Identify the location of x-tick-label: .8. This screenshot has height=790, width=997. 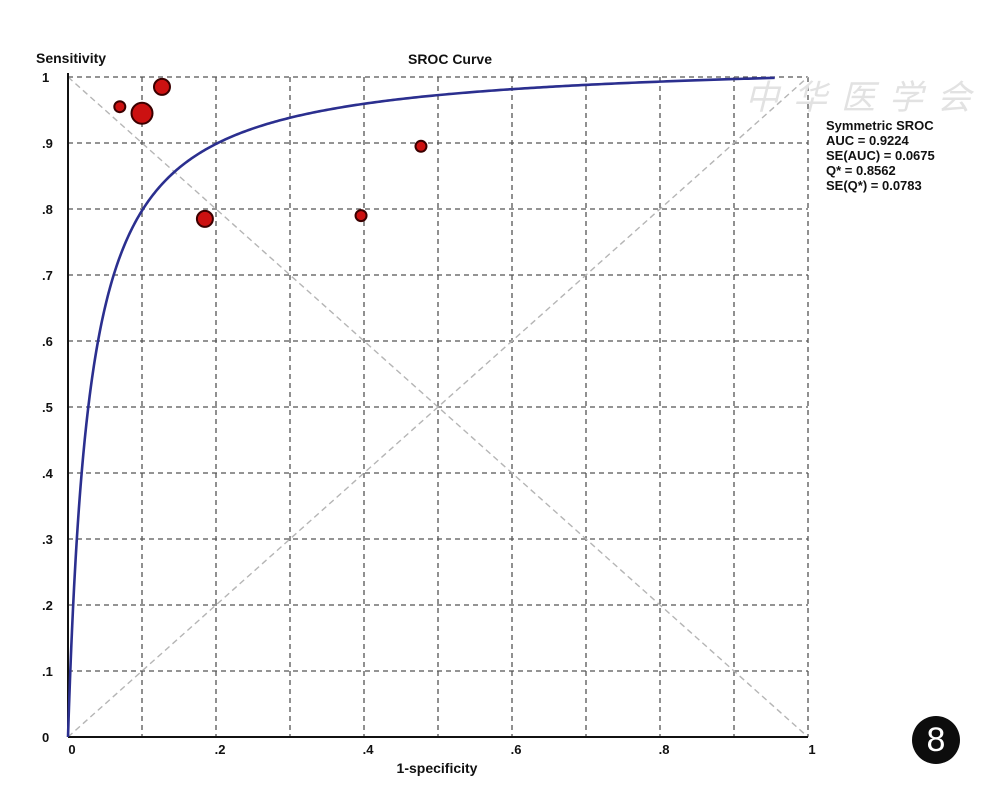
(664, 749).